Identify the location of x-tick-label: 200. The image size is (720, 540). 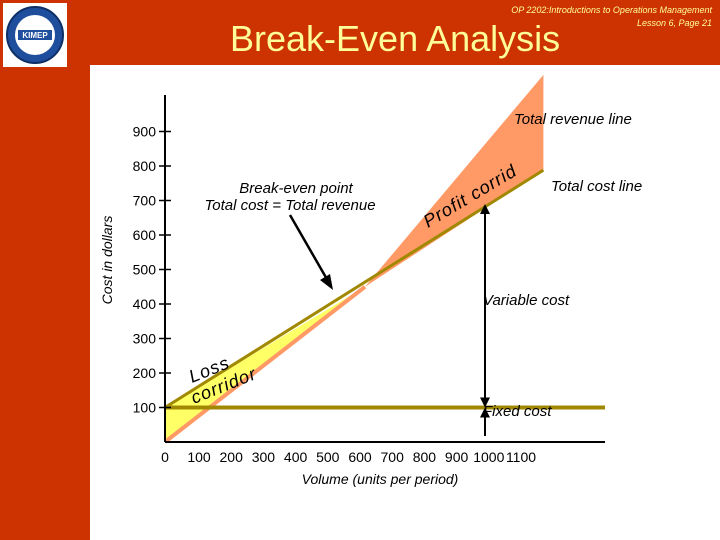
(232, 457).